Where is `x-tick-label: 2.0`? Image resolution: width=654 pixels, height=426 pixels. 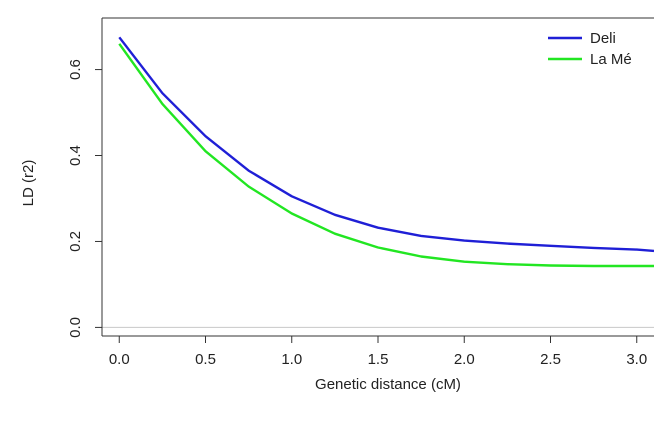
x-tick-label: 2.0 is located at coordinates (464, 359).